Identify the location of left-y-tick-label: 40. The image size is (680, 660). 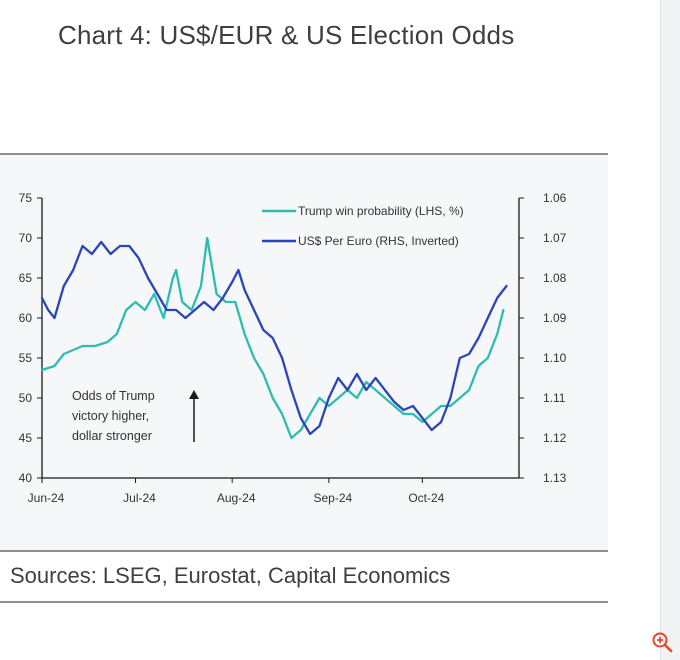
(26, 478).